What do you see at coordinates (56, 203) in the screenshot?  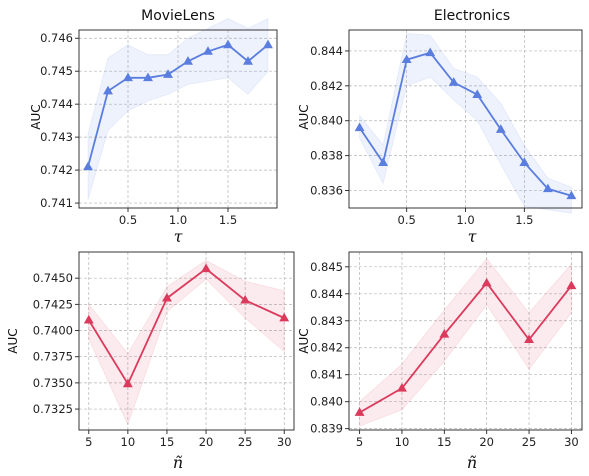 I see `y-tick-label: 0.741` at bounding box center [56, 203].